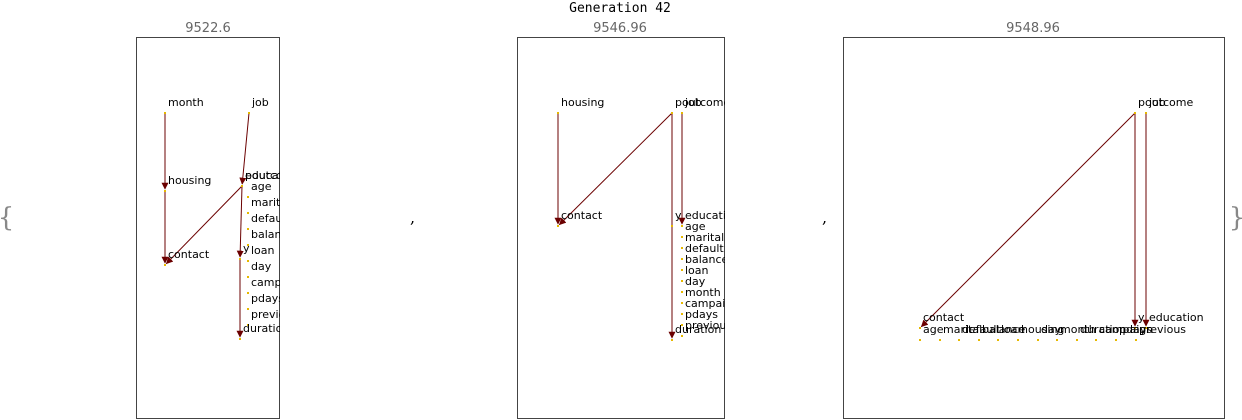  What do you see at coordinates (240, 221) in the screenshot?
I see `edge-poutcome-to-y` at bounding box center [240, 221].